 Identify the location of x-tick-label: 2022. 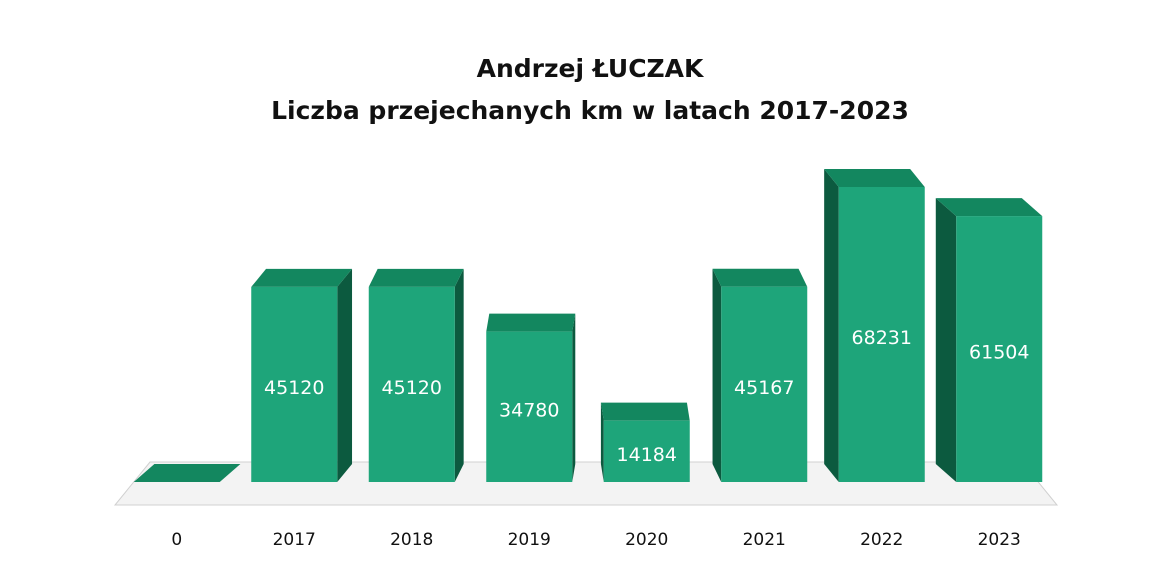
(881, 540).